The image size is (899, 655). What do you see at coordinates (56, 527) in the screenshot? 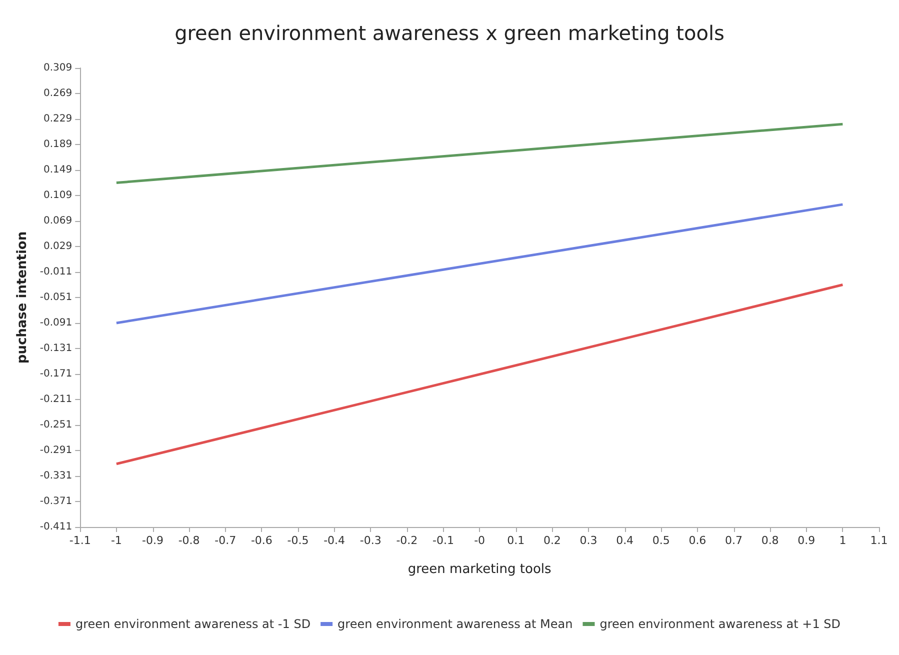
I see `y-tick-label: -0.411` at bounding box center [56, 527].